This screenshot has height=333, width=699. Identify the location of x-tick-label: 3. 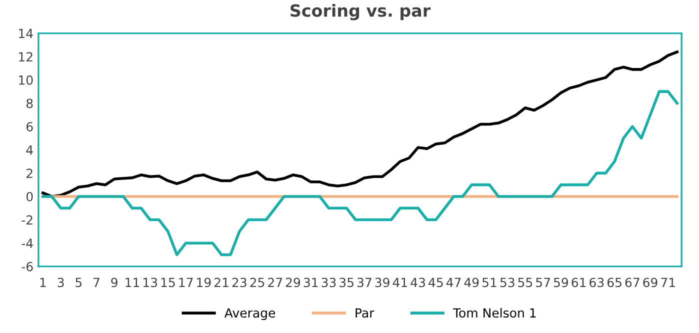
(61, 283).